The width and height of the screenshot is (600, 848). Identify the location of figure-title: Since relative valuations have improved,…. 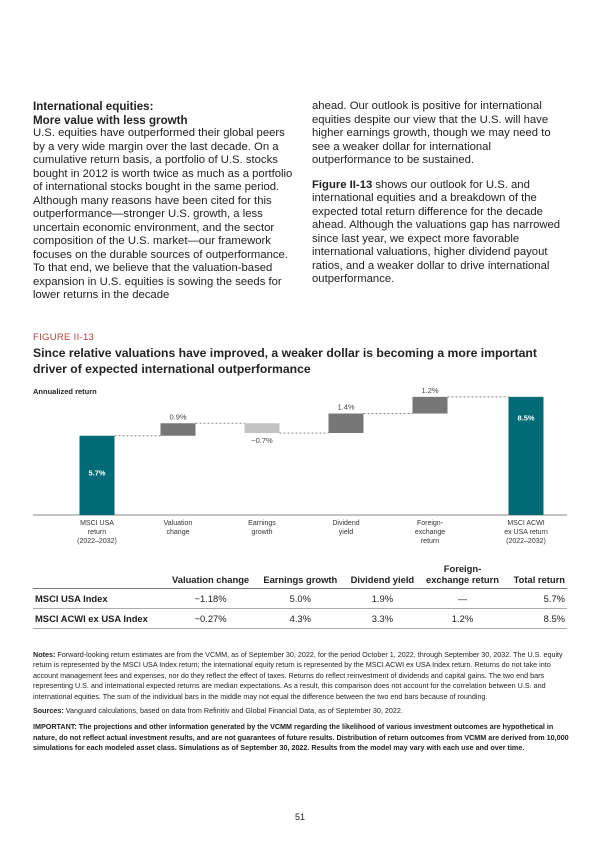
(285, 361).